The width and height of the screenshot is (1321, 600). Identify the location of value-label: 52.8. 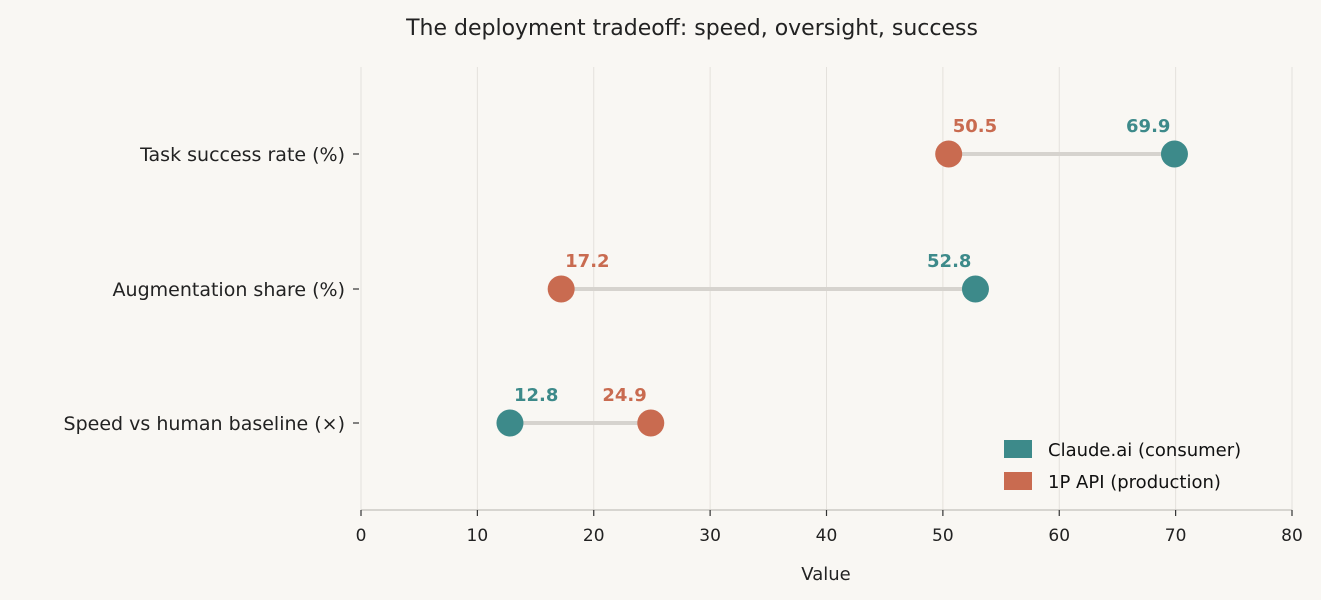
(949, 261).